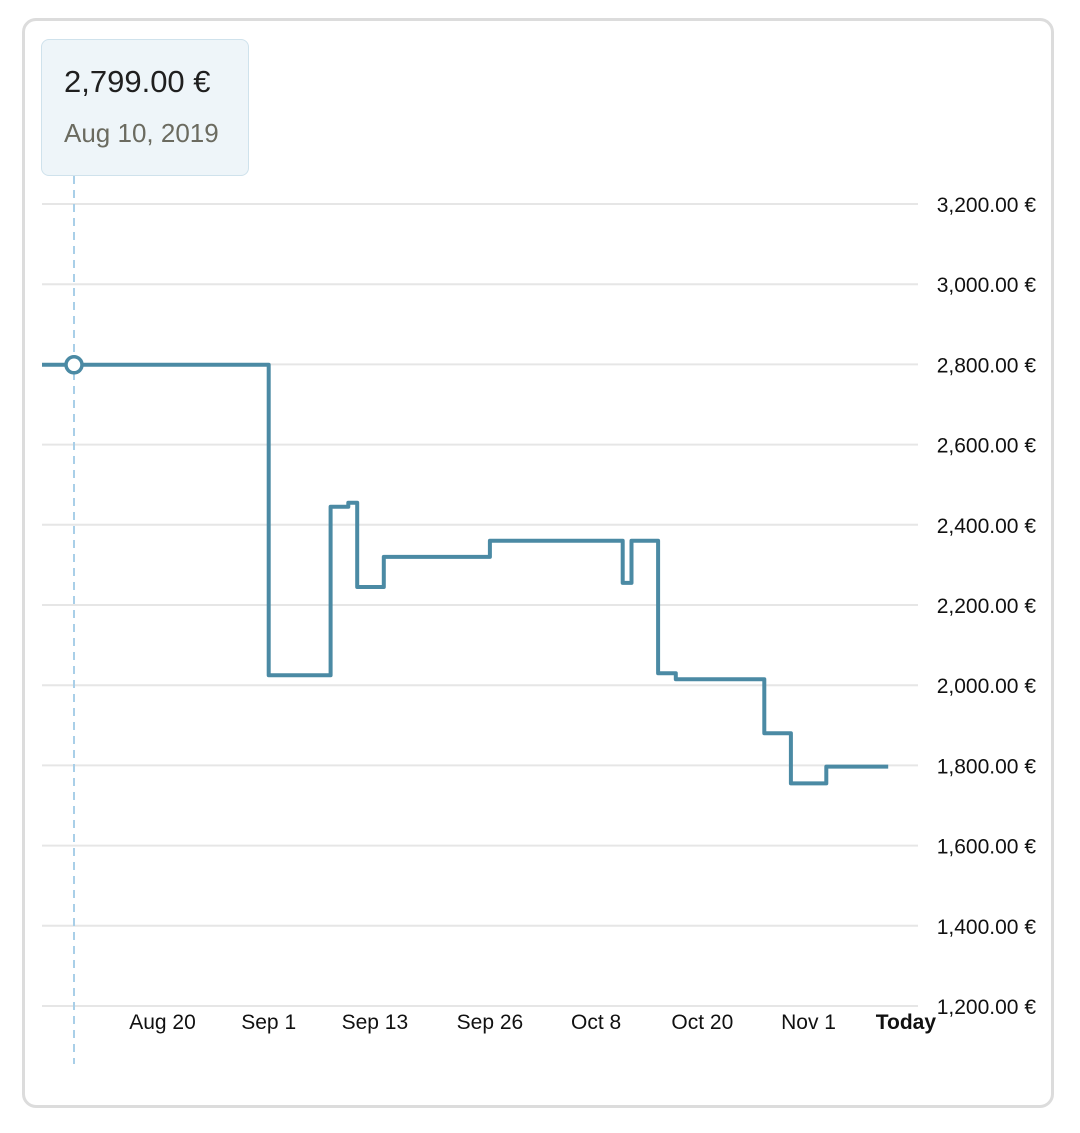 Image resolution: width=1080 pixels, height=1133 pixels. I want to click on y-tick-label: 1,200.00 €, so click(987, 1007).